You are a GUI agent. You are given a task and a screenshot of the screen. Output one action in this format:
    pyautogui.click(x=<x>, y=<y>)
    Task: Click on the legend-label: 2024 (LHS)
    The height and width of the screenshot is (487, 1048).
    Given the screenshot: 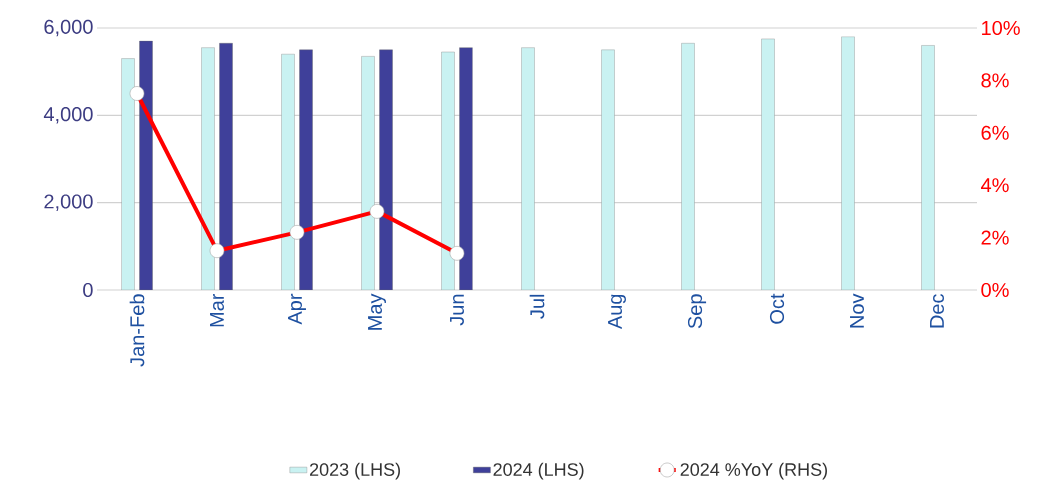 What is the action you would take?
    pyautogui.click(x=538, y=471)
    